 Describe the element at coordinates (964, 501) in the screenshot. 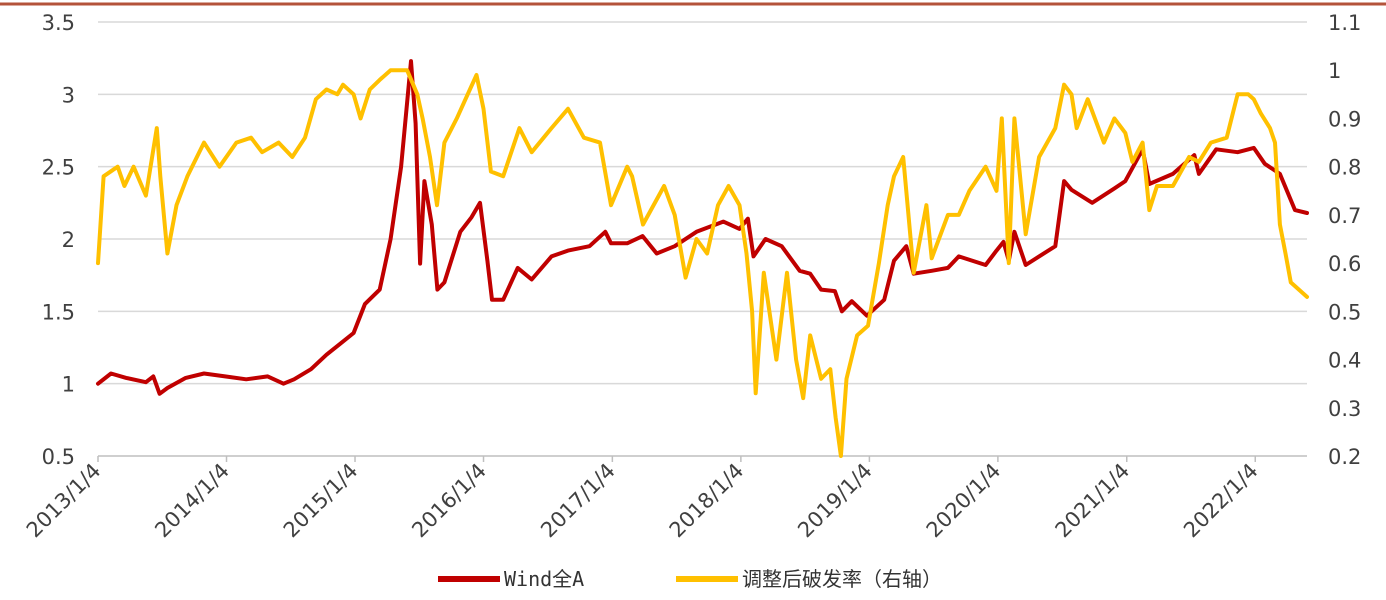

I see `x-tick-label: 2020/1/4` at that location.